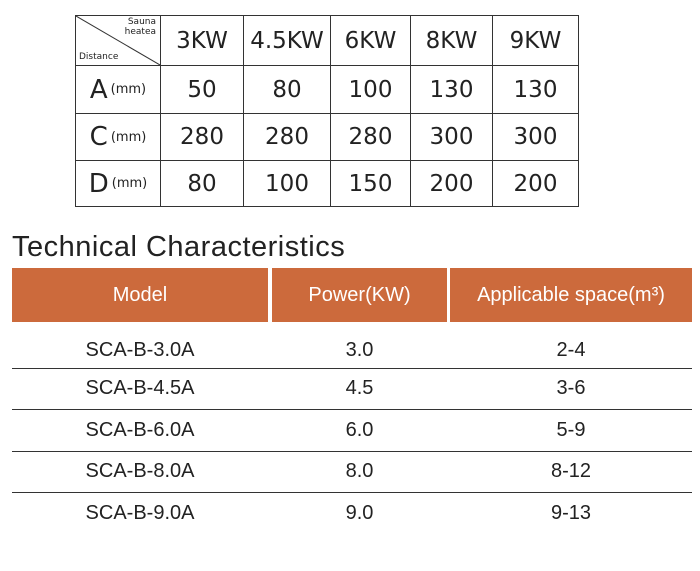 The width and height of the screenshot is (700, 571). What do you see at coordinates (140, 27) in the screenshot?
I see `corner-top-label: Sauna heatea` at bounding box center [140, 27].